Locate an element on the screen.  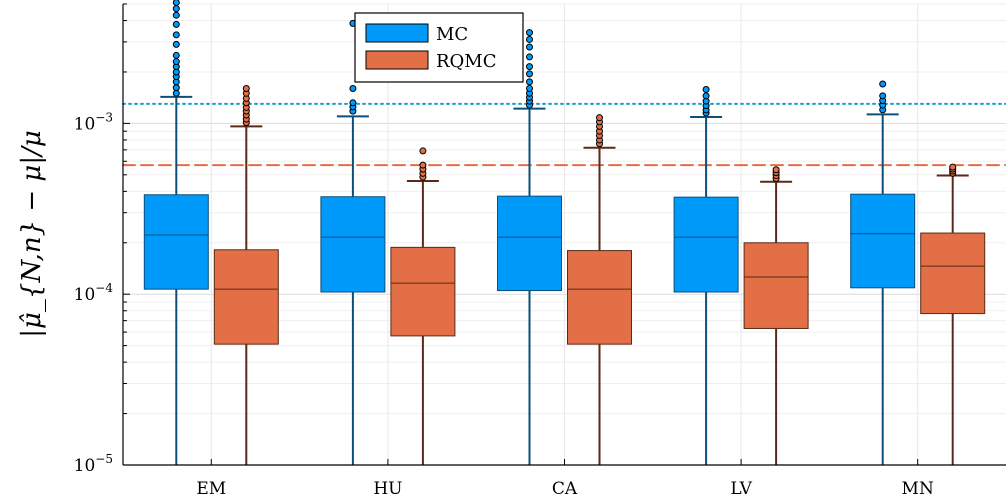
x-tick-label-em: EM is located at coordinates (211, 489).